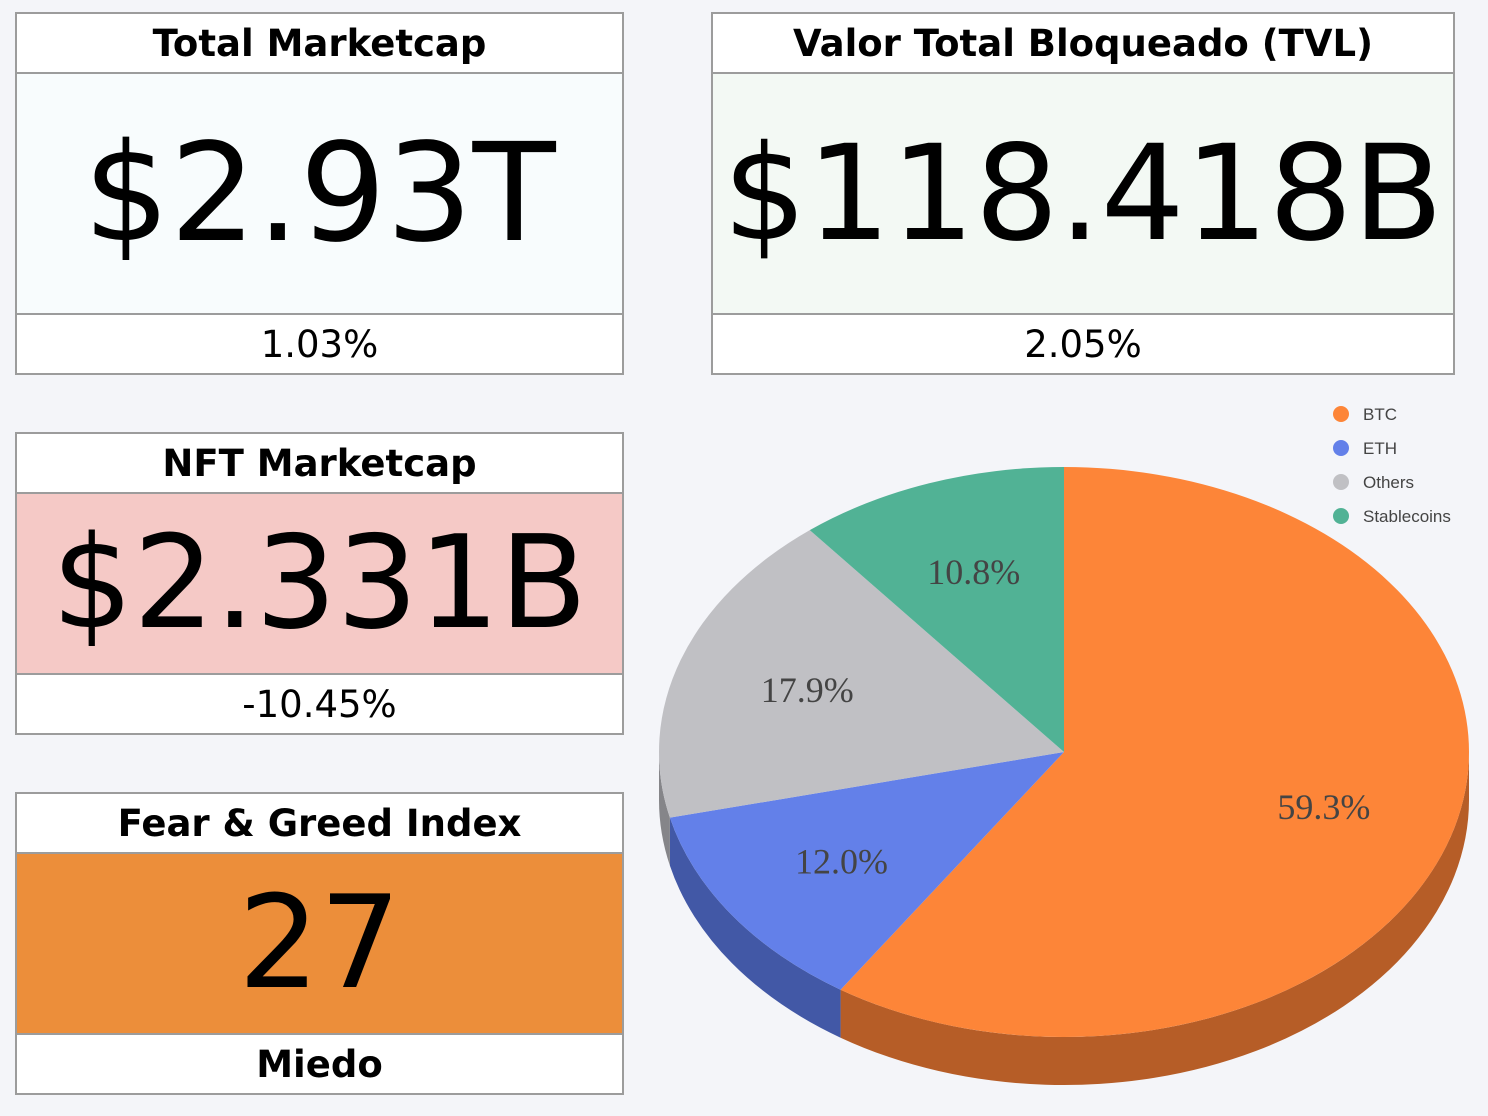 Image resolution: width=1488 pixels, height=1116 pixels. I want to click on pie-label-eth: 12.0%, so click(841, 861).